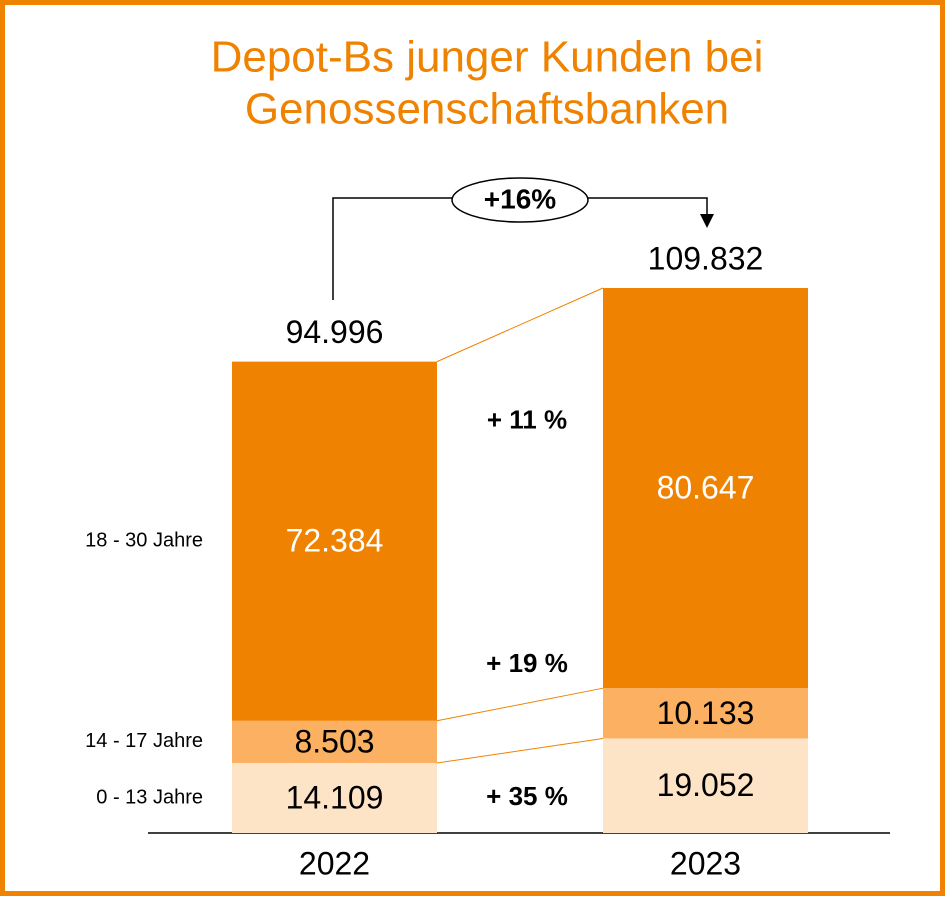  I want to click on legend-label: 18 - 30 Jahre, so click(144, 540).